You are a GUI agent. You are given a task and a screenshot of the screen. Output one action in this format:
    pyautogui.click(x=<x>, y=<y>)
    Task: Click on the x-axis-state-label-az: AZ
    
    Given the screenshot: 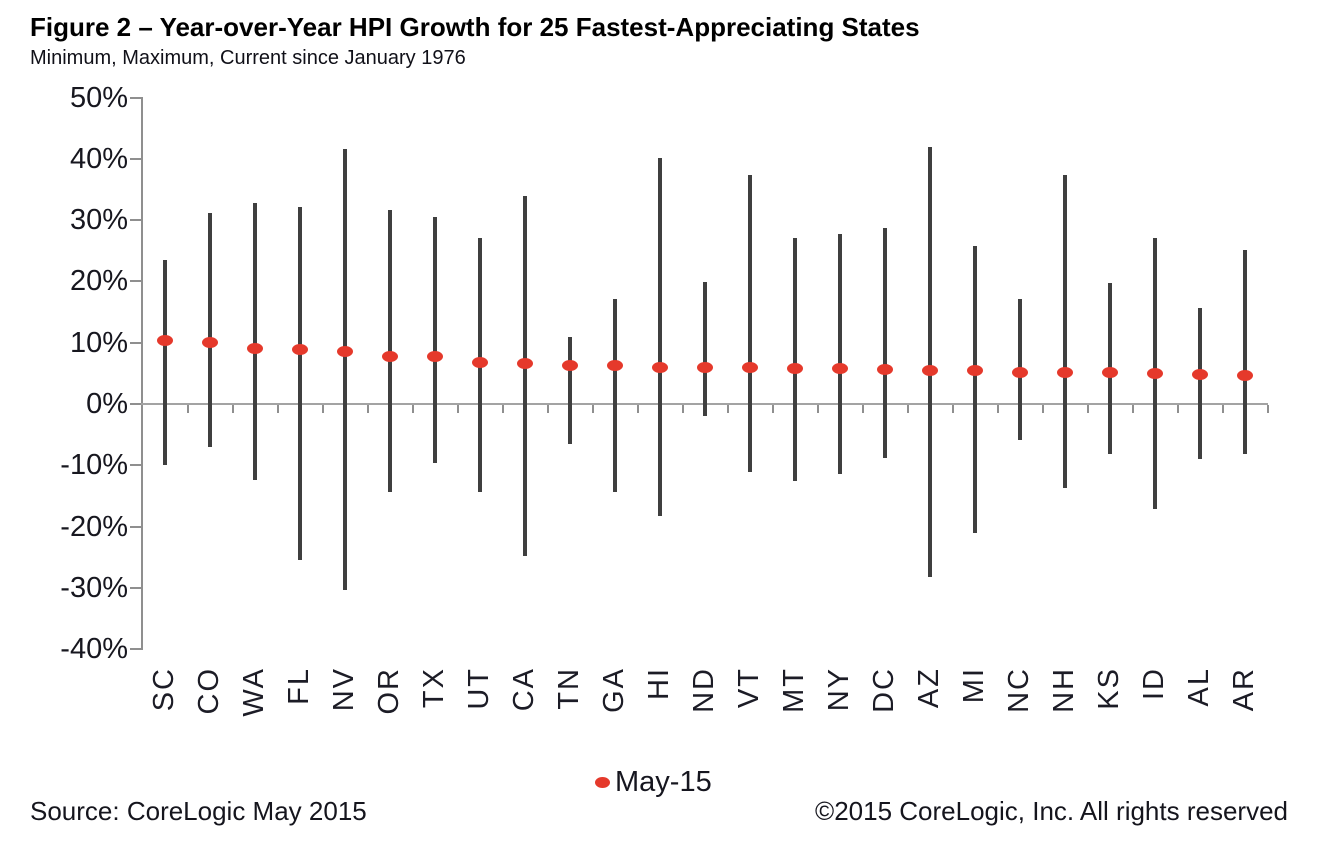 What is the action you would take?
    pyautogui.click(x=929, y=688)
    